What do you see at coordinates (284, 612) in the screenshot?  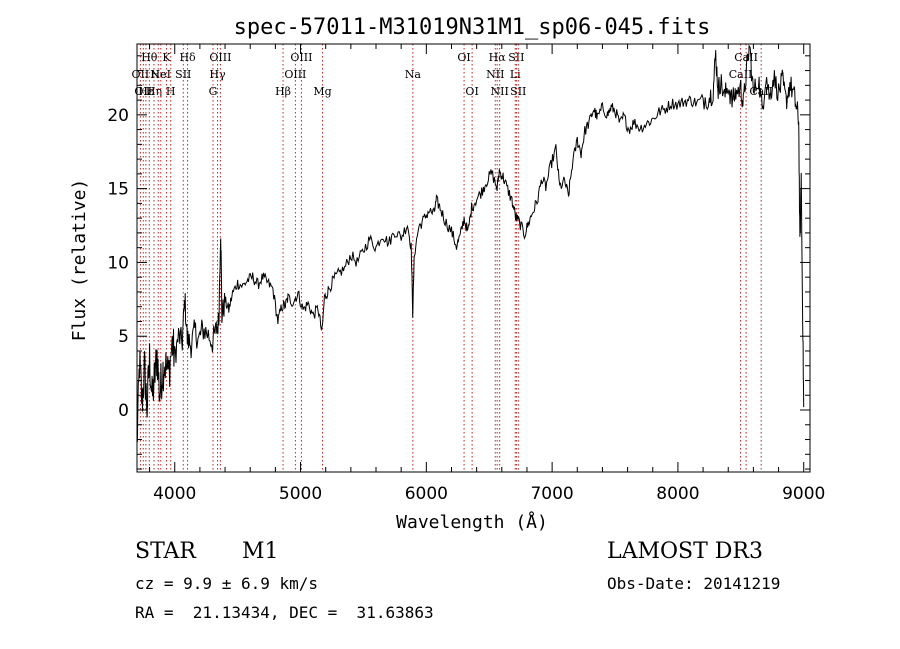 I see `coordinates: RA = 21.13434, DEC = 31.63863` at bounding box center [284, 612].